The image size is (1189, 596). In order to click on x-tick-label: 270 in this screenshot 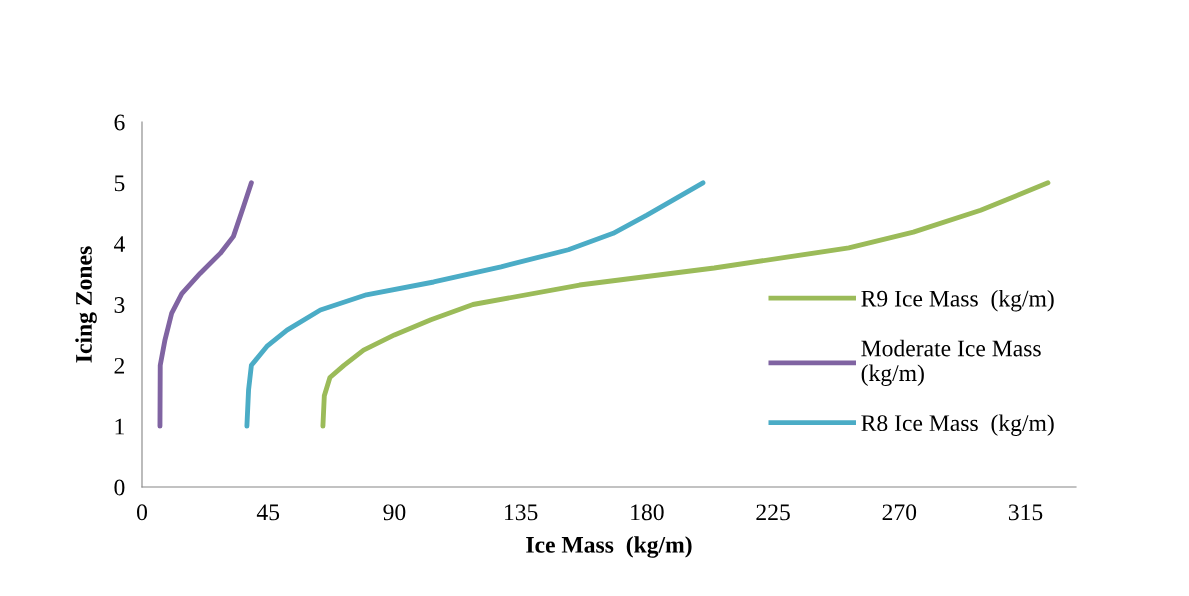, I will do `click(899, 512)`.